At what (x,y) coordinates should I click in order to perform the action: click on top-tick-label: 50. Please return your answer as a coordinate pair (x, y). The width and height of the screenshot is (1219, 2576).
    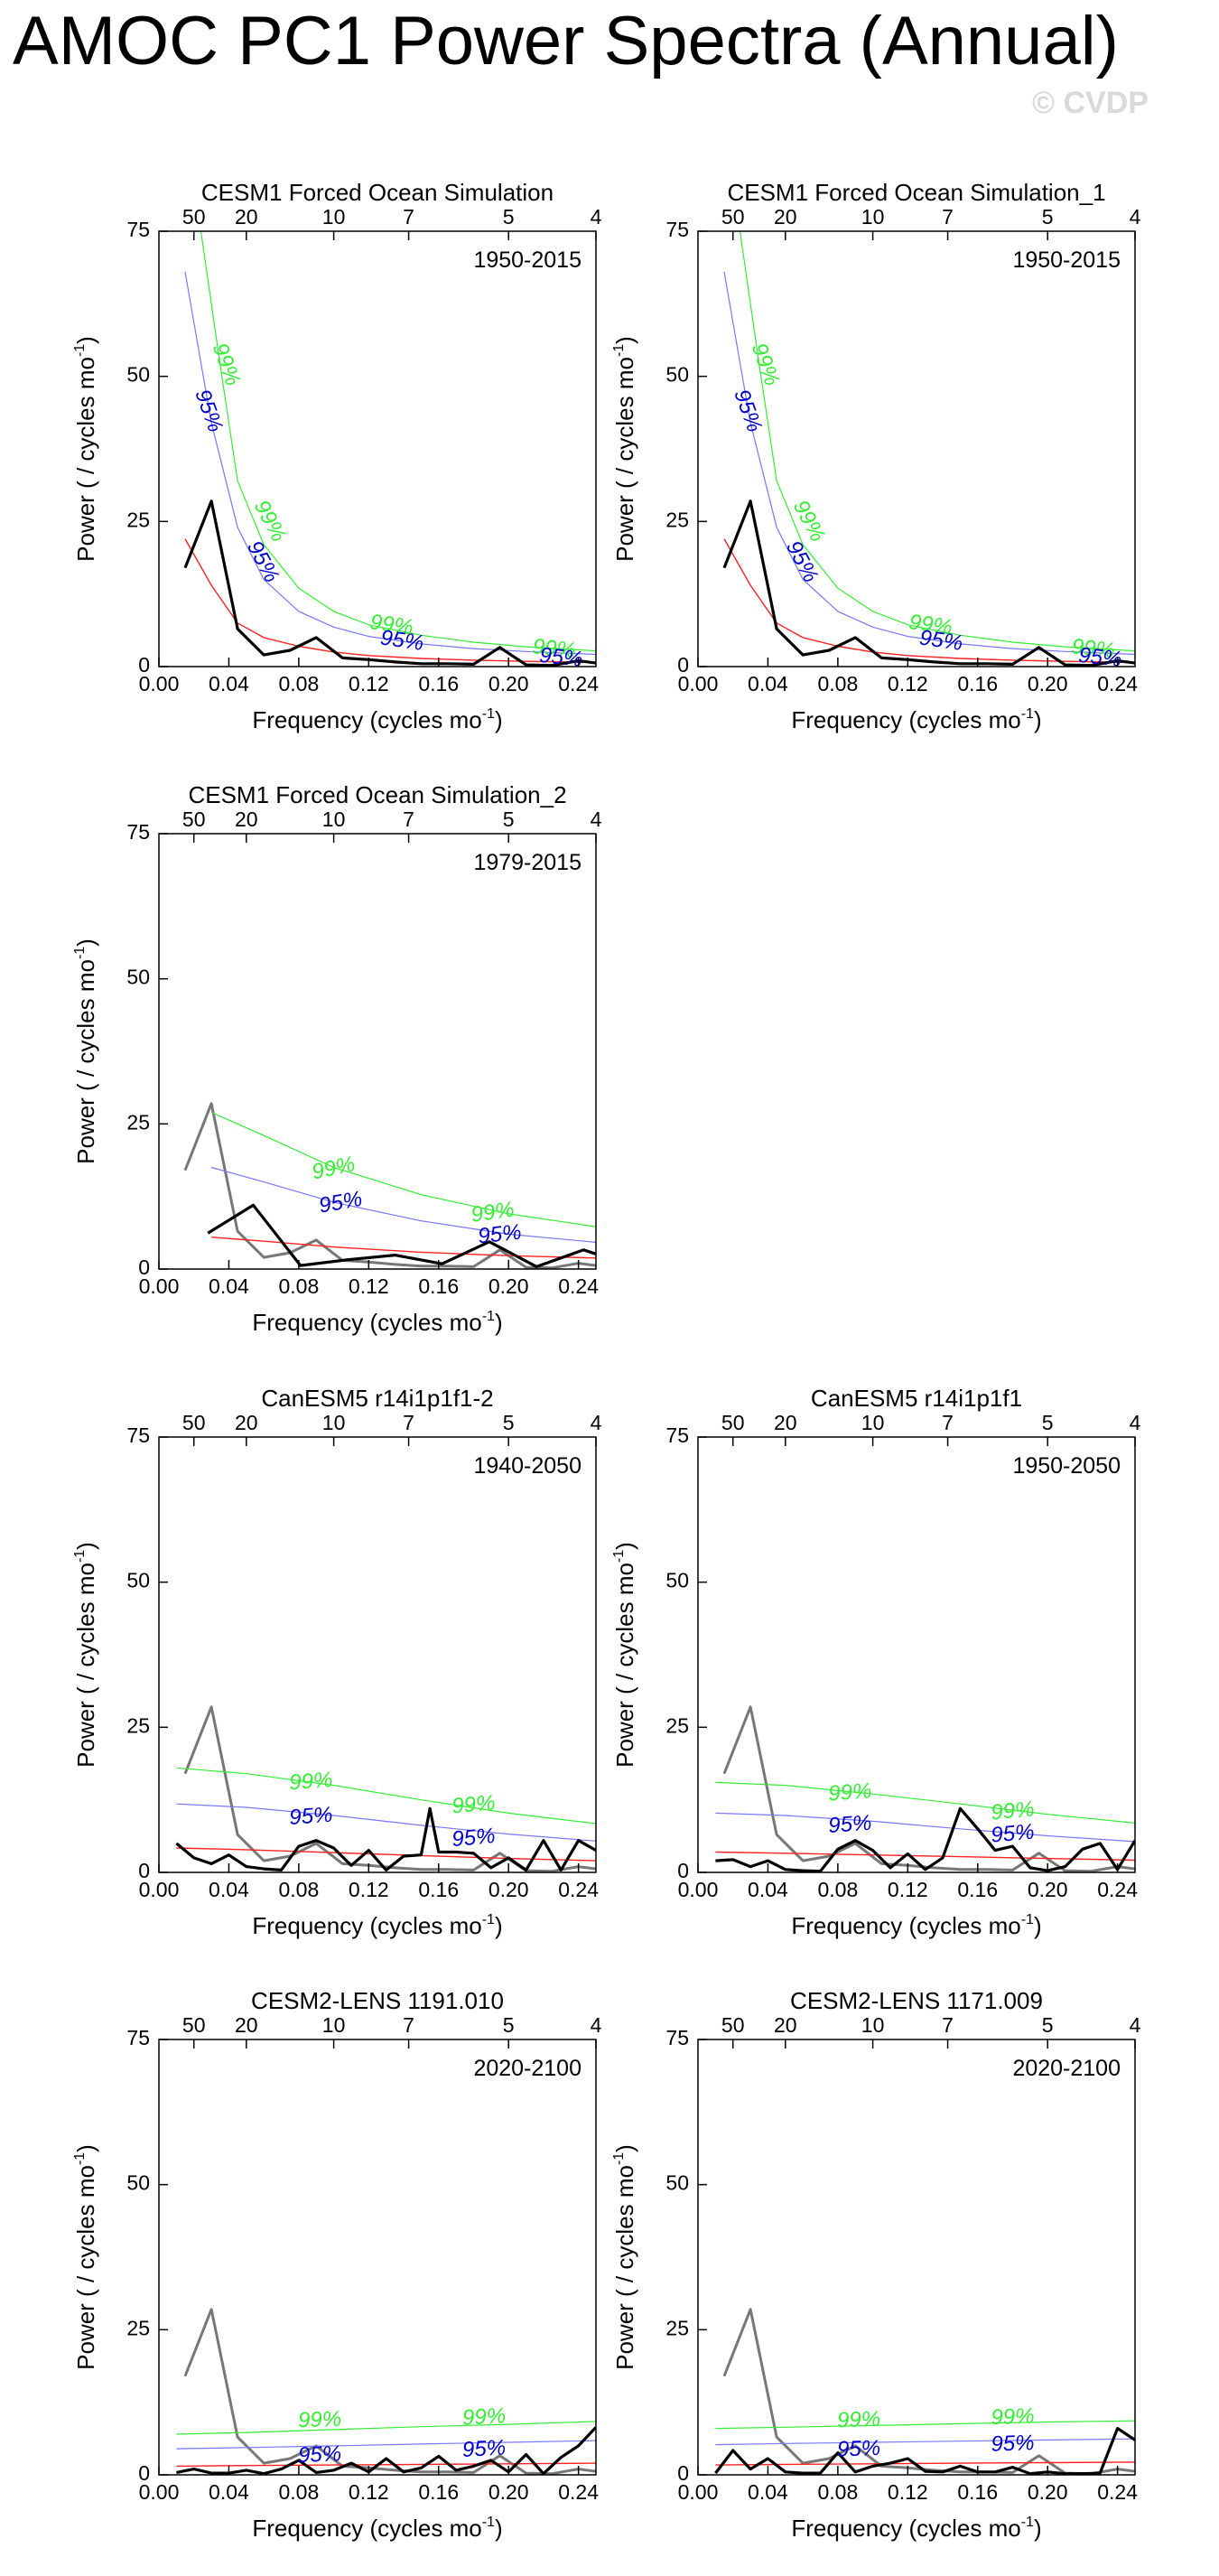
    Looking at the image, I should click on (733, 2025).